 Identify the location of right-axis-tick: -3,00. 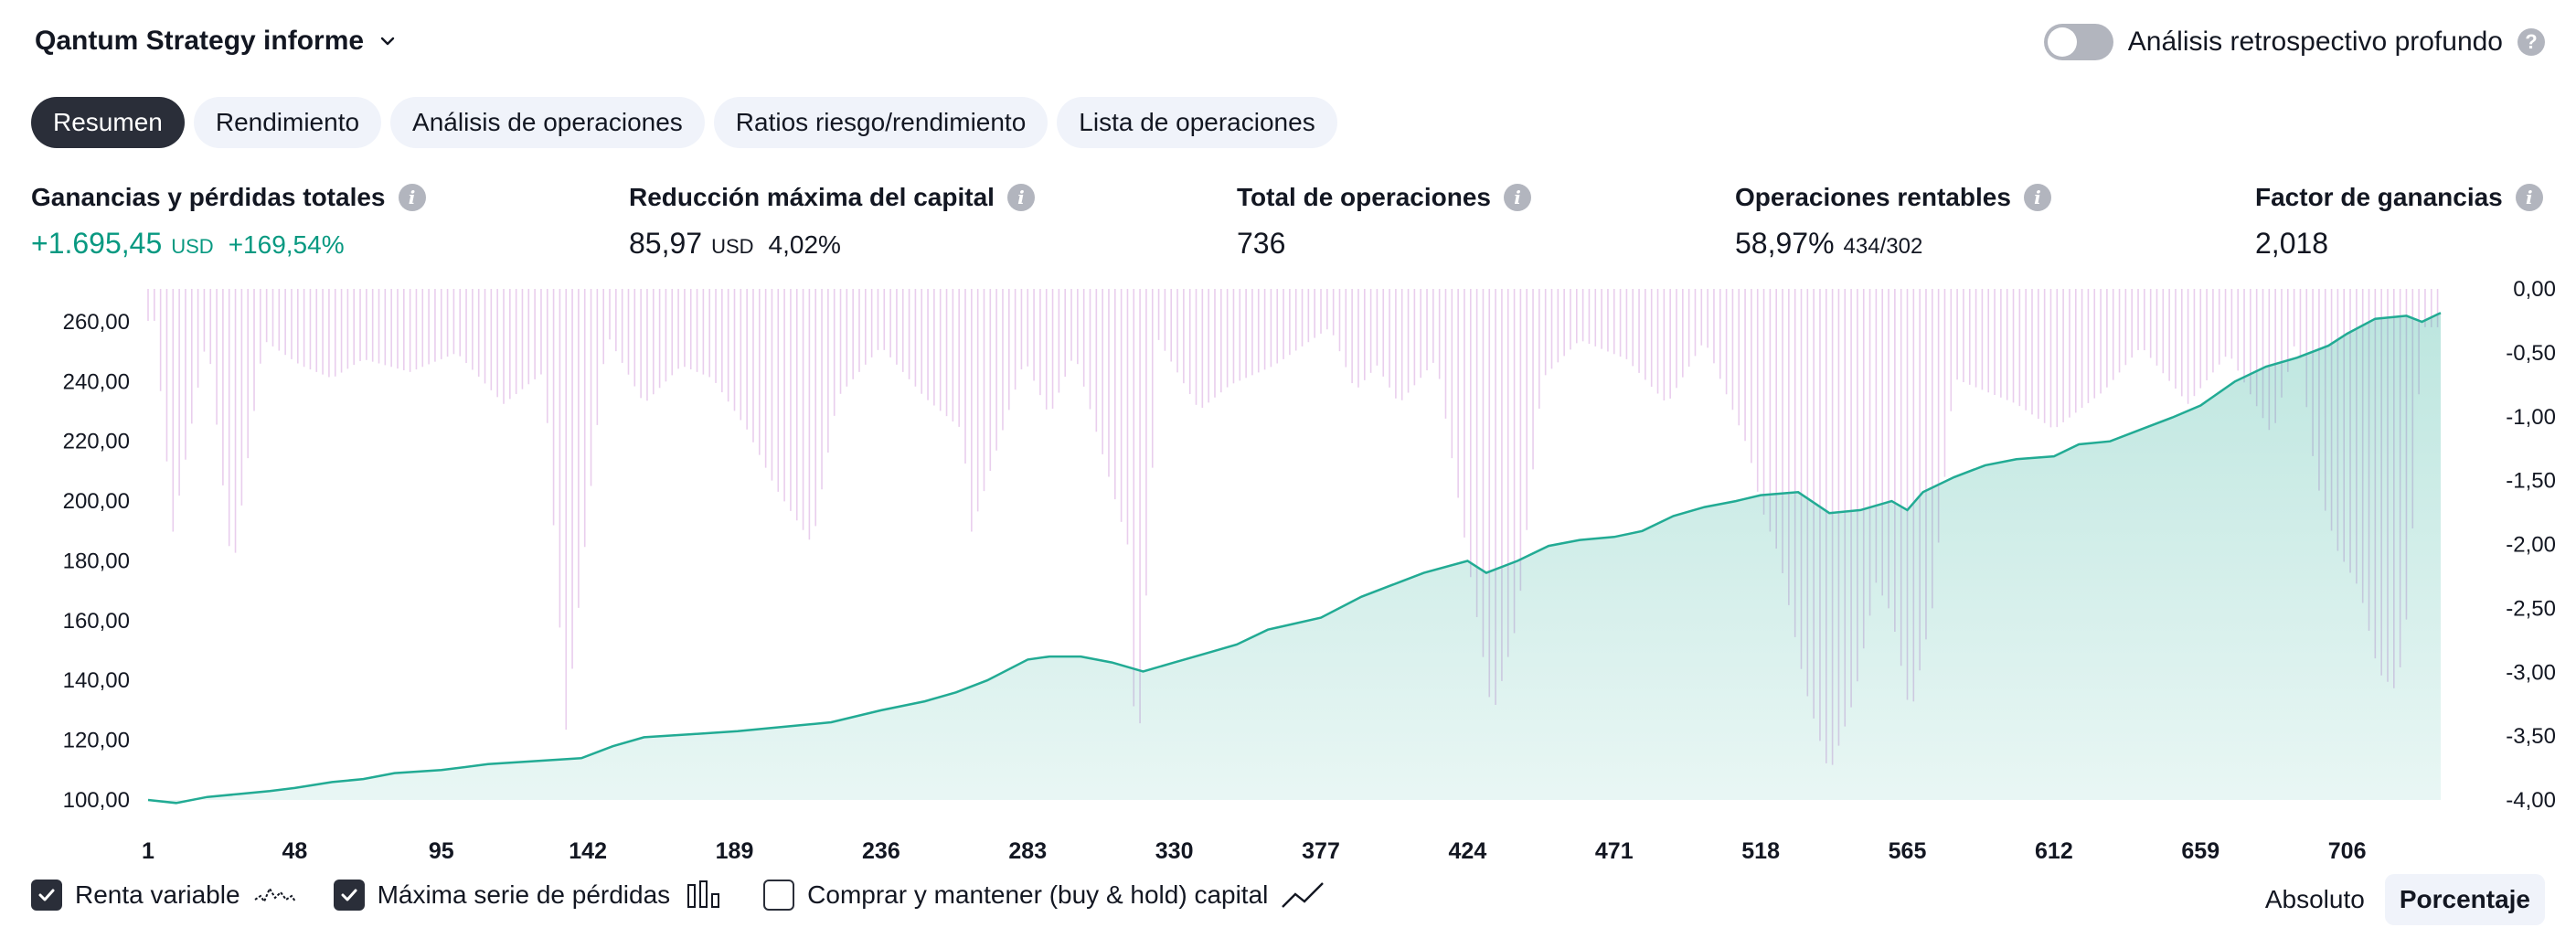
(2531, 672).